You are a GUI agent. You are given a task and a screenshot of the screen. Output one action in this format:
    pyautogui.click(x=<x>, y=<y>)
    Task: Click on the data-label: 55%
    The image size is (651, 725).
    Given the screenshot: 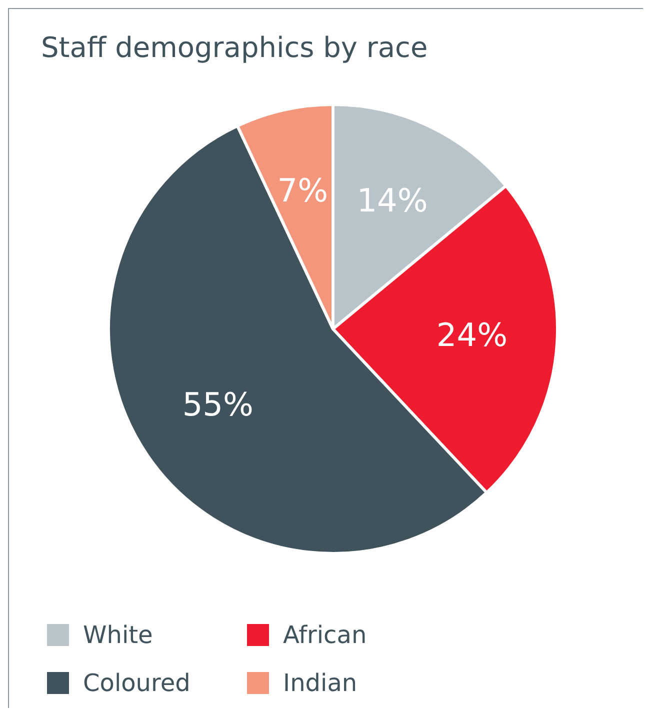 What is the action you would take?
    pyautogui.click(x=218, y=405)
    